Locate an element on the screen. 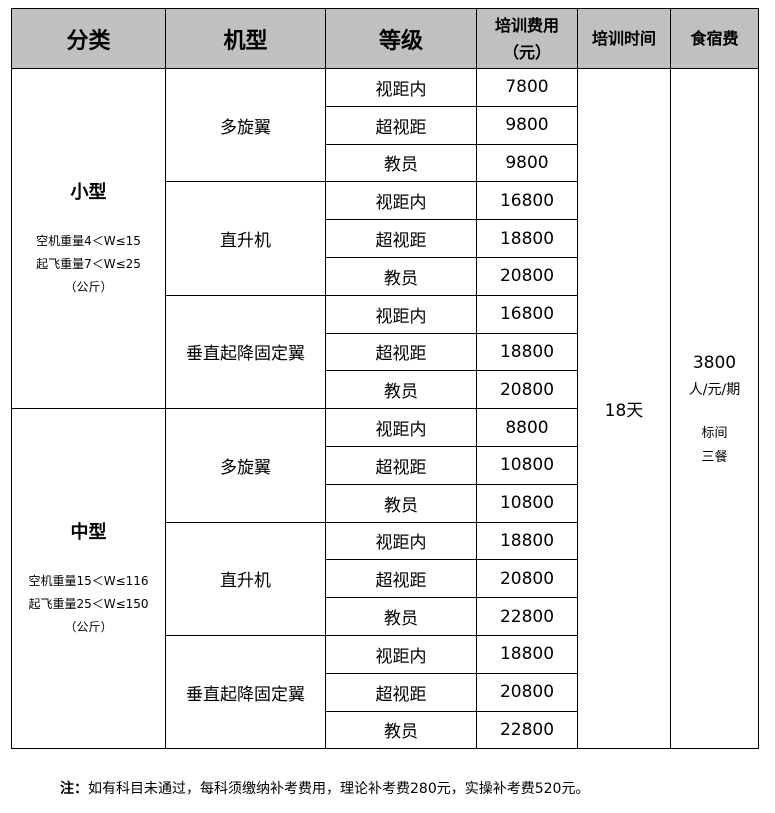 This screenshot has width=775, height=813. table-row: 教员 9800 is located at coordinates (385, 163).